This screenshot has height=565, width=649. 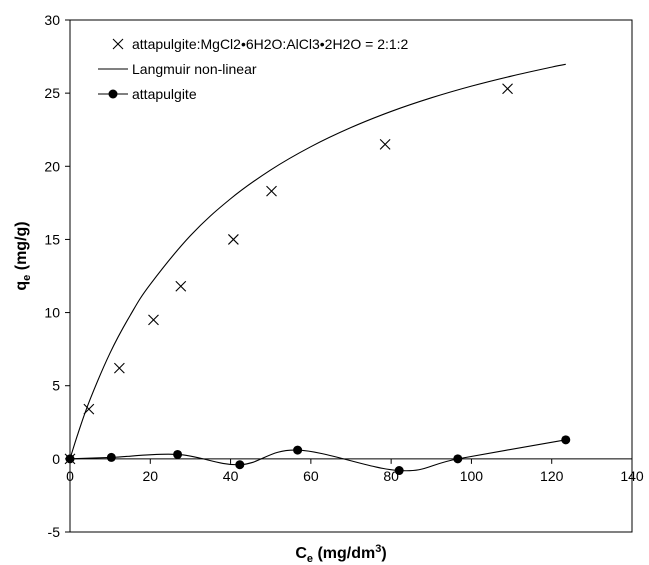 I want to click on series-attapulgite, so click(x=318, y=455).